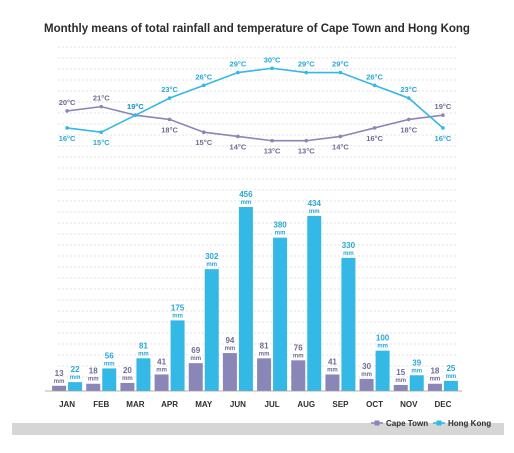  I want to click on rain-value-label: 81, so click(143, 345).